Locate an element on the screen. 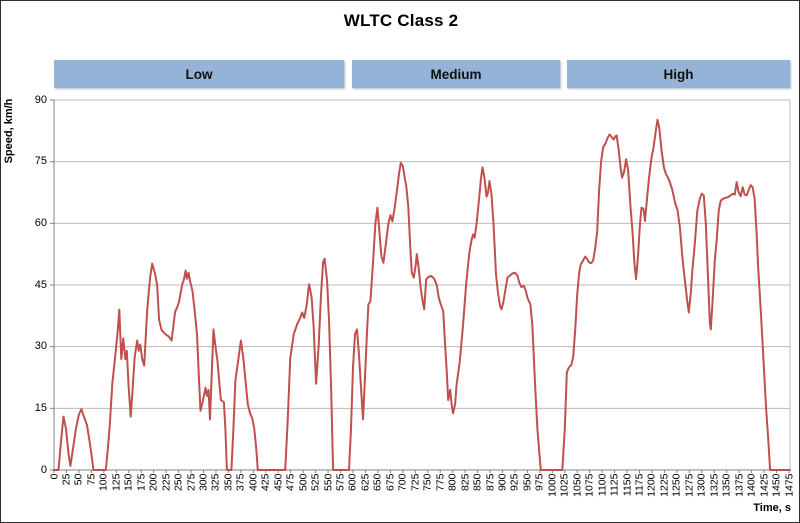 Image resolution: width=800 pixels, height=523 pixels. x-tick-label: 1000 is located at coordinates (552, 485).